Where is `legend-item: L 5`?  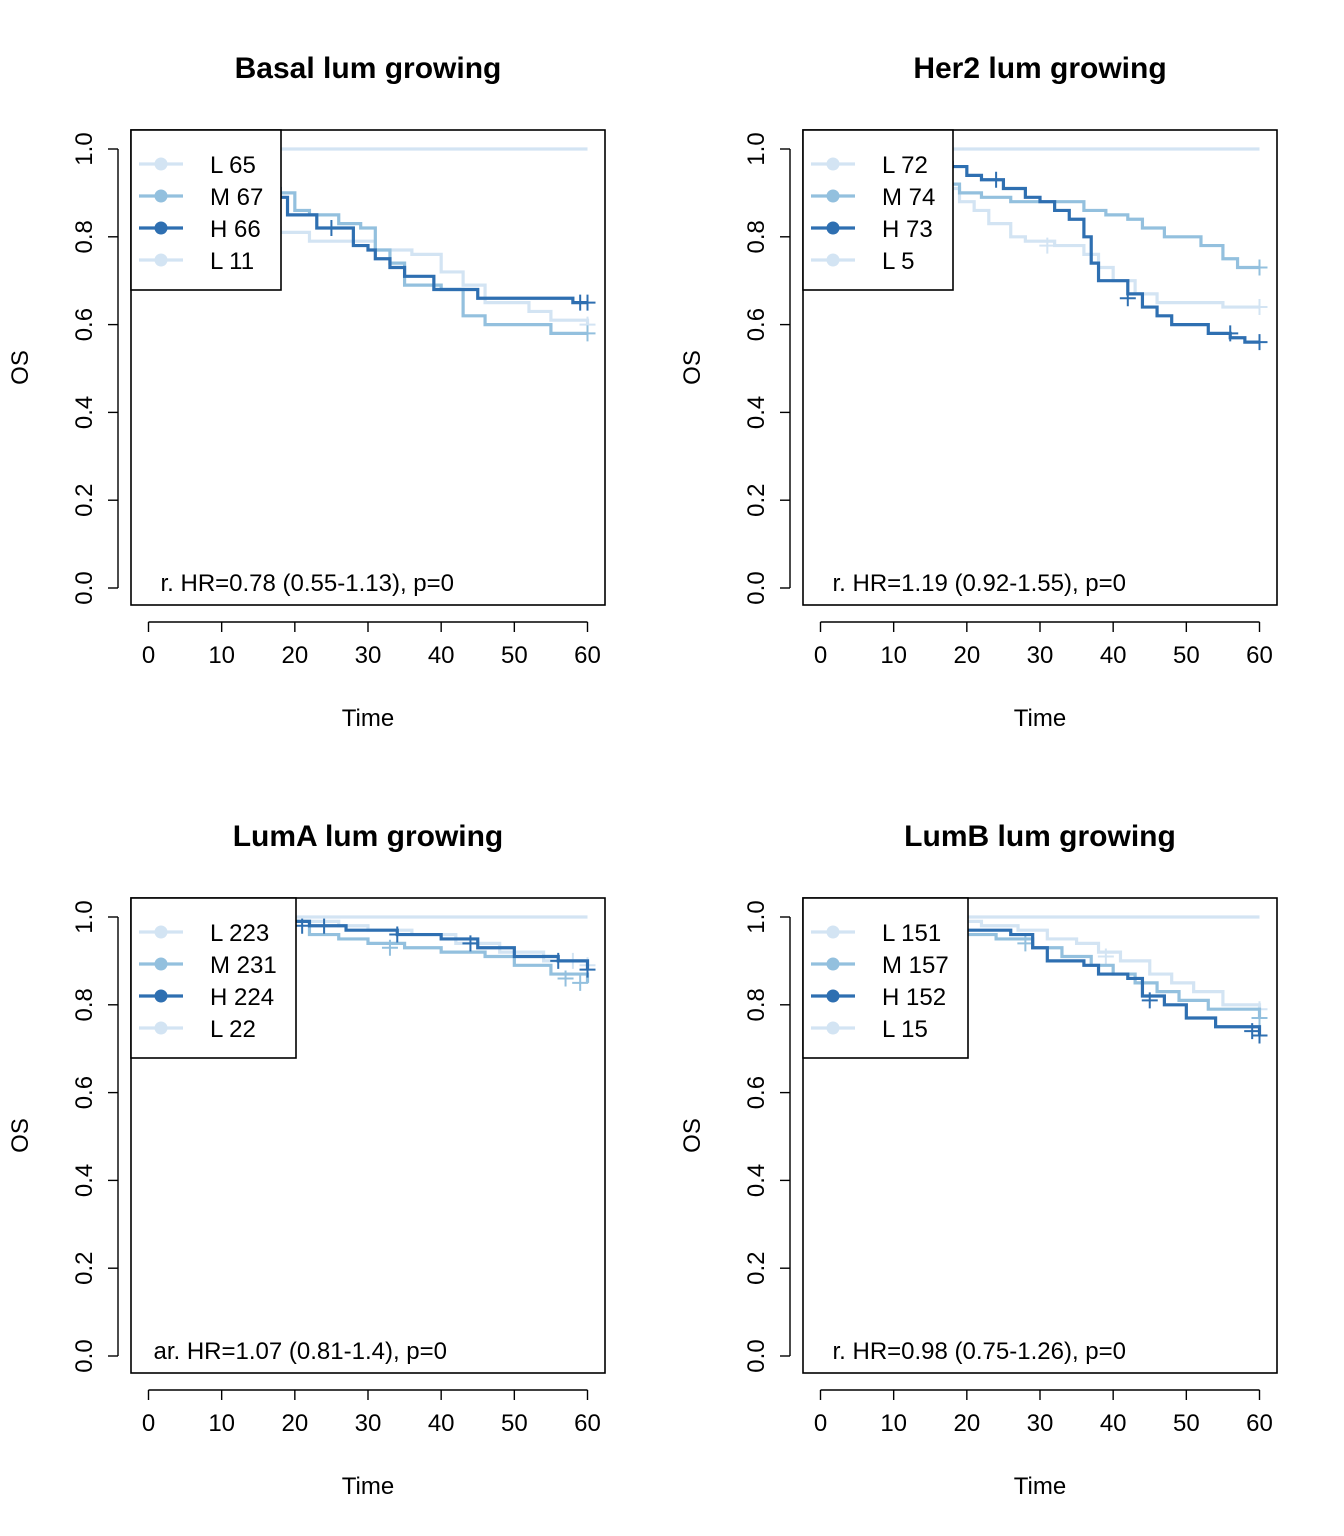
legend-item: L 5 is located at coordinates (862, 261).